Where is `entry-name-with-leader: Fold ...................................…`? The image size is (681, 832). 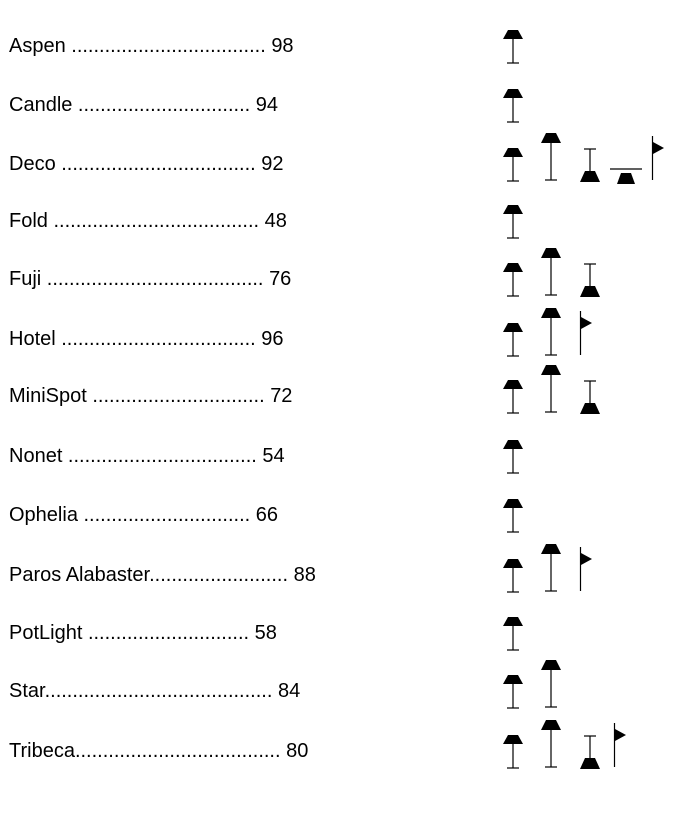
entry-name-with-leader: Fold ...................................… is located at coordinates (134, 221).